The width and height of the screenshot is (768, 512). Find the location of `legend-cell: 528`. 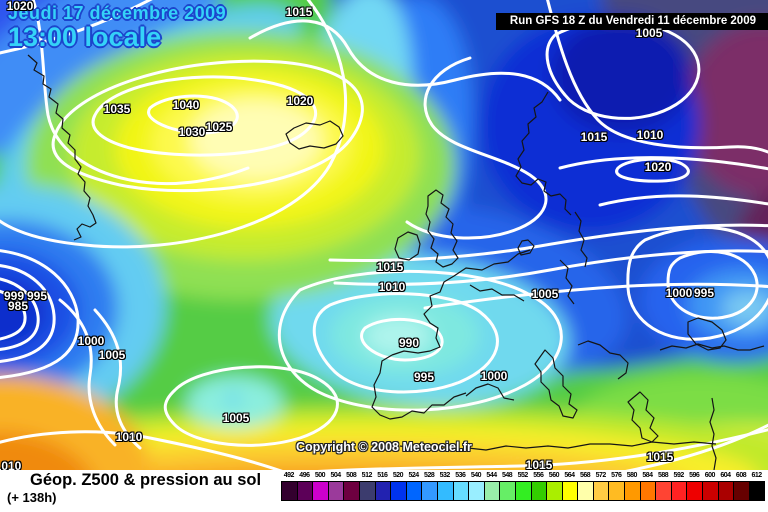

legend-cell: 528 is located at coordinates (429, 486).